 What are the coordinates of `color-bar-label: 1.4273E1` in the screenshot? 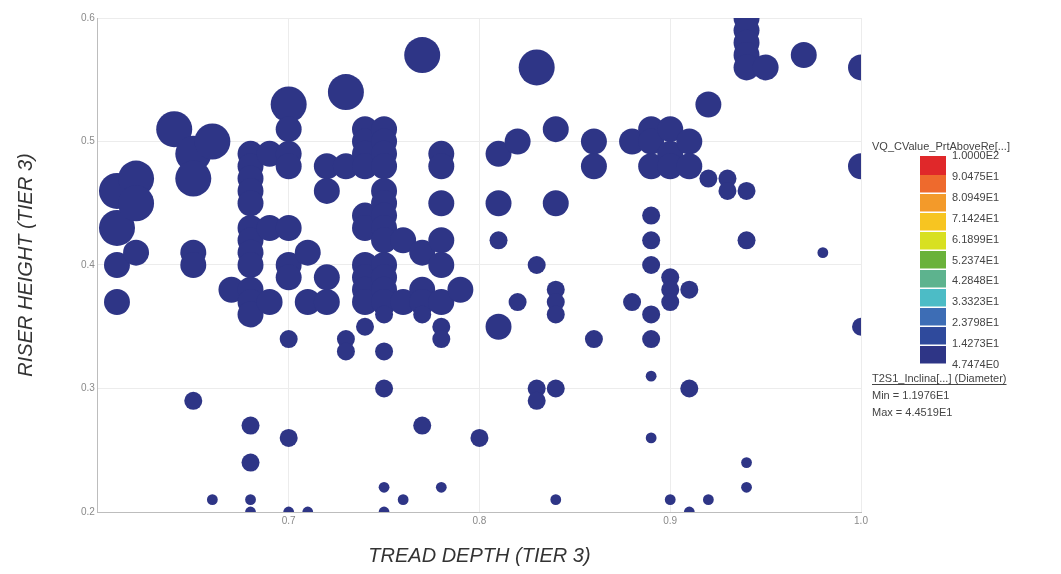 It's located at (976, 343).